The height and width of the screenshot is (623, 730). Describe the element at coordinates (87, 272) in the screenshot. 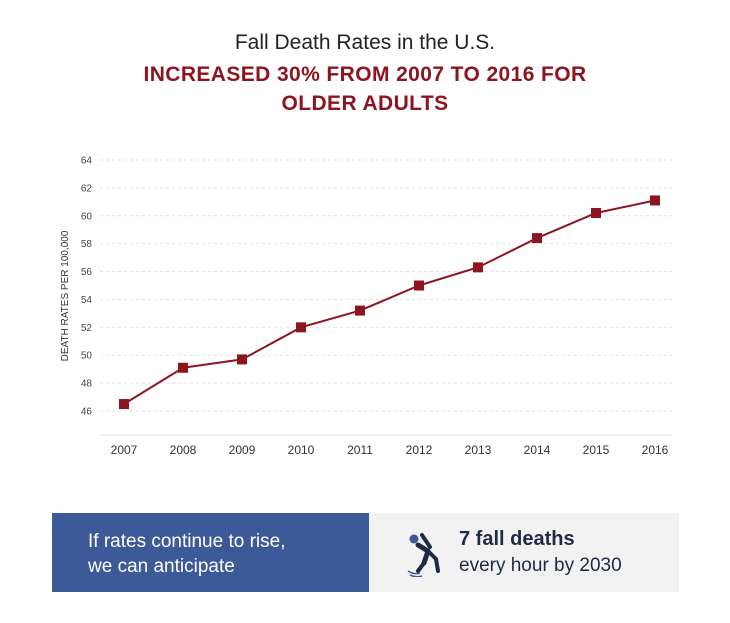

I see `y-tick-label: 56` at that location.